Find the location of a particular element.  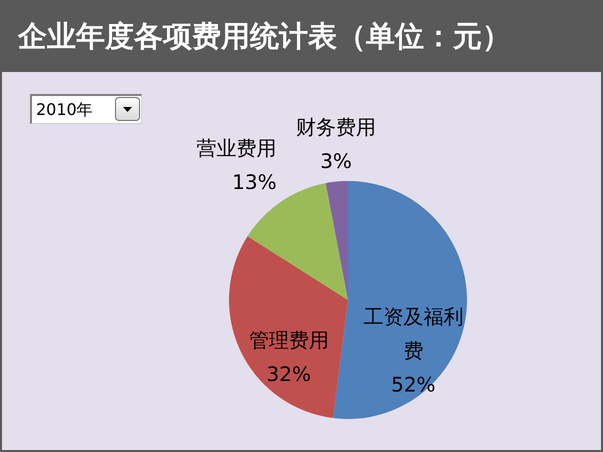

data-label: 52% is located at coordinates (413, 384).